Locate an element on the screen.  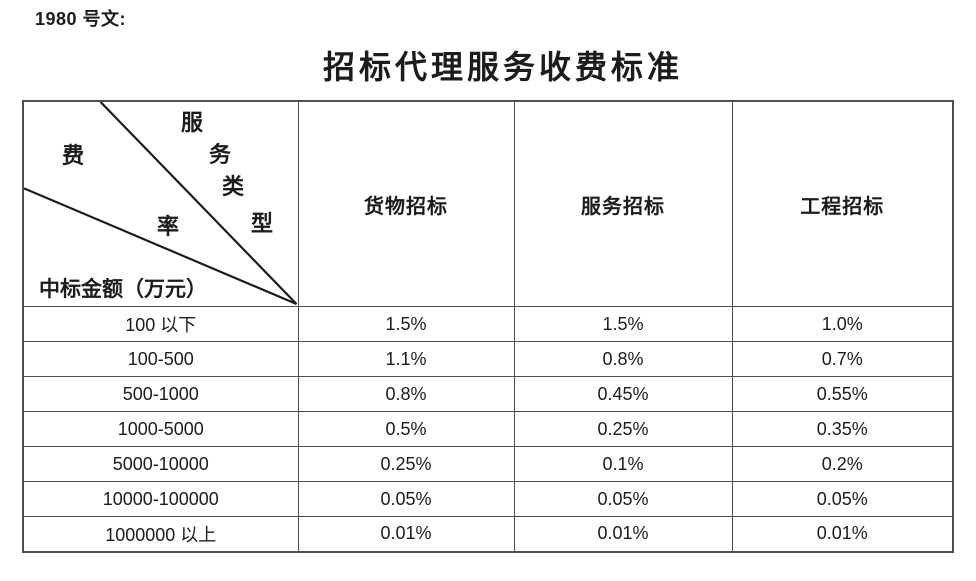
table-row: 5000-10000 0.25% 0.1% 0.2% is located at coordinates (488, 464).